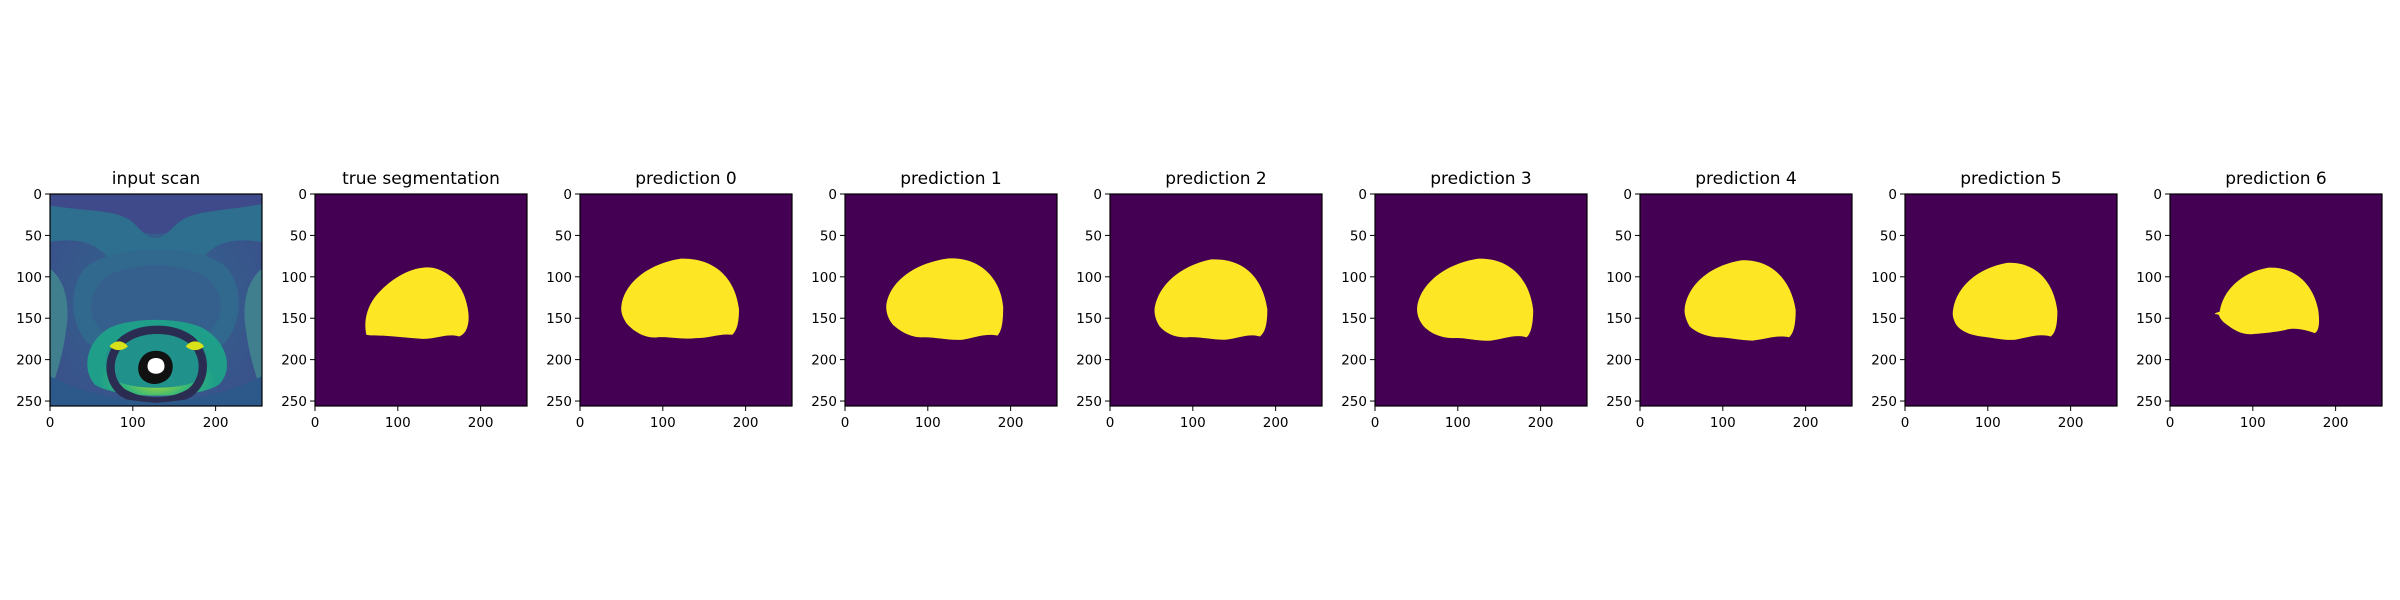 Image resolution: width=2400 pixels, height=600 pixels. Describe the element at coordinates (156, 391) in the screenshot. I see `scan-bottom-region` at that location.